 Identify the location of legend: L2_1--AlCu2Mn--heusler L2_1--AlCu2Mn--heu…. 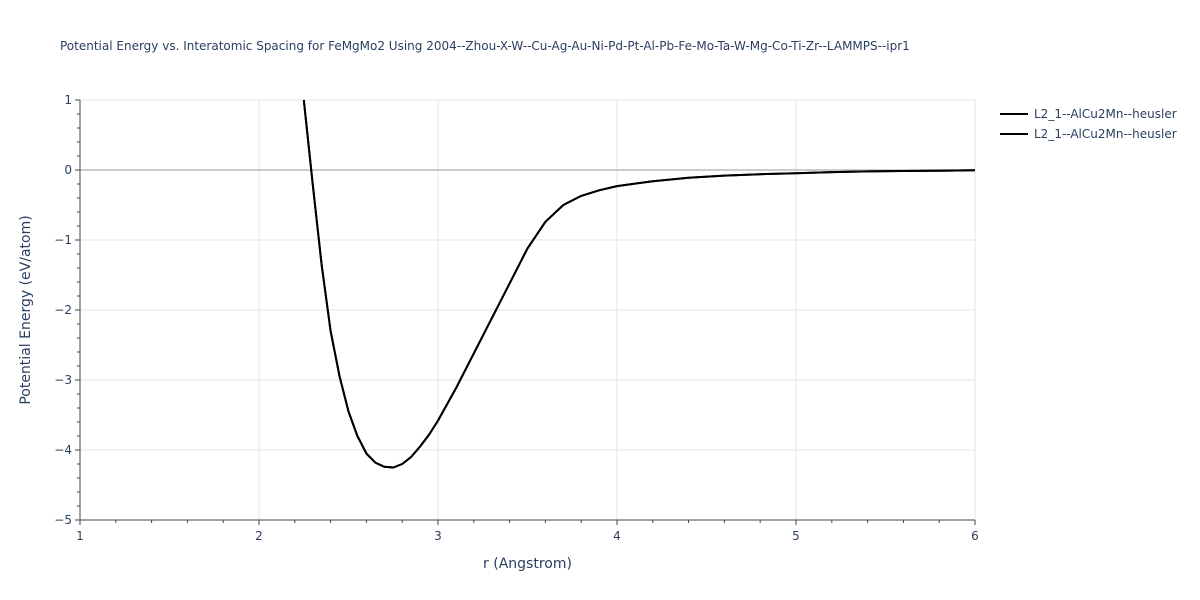
(1088, 124).